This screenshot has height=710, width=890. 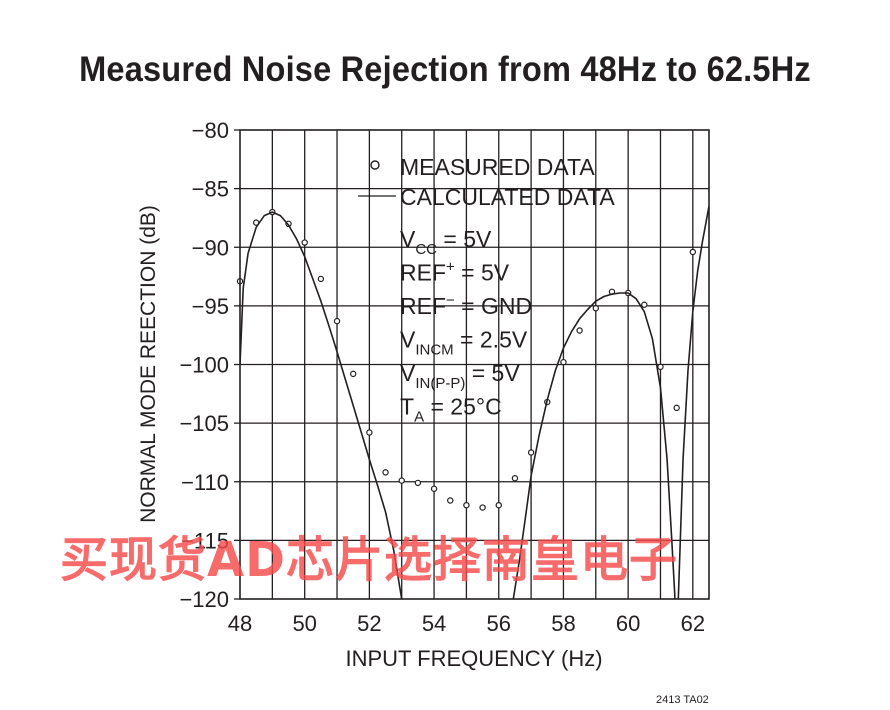 What do you see at coordinates (369, 623) in the screenshot?
I see `x-tick-label: 52` at bounding box center [369, 623].